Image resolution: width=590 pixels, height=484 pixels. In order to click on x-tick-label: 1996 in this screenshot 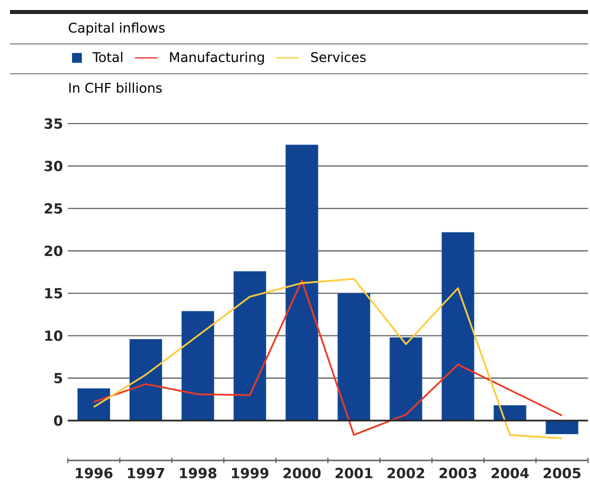, I will do `click(94, 473)`.